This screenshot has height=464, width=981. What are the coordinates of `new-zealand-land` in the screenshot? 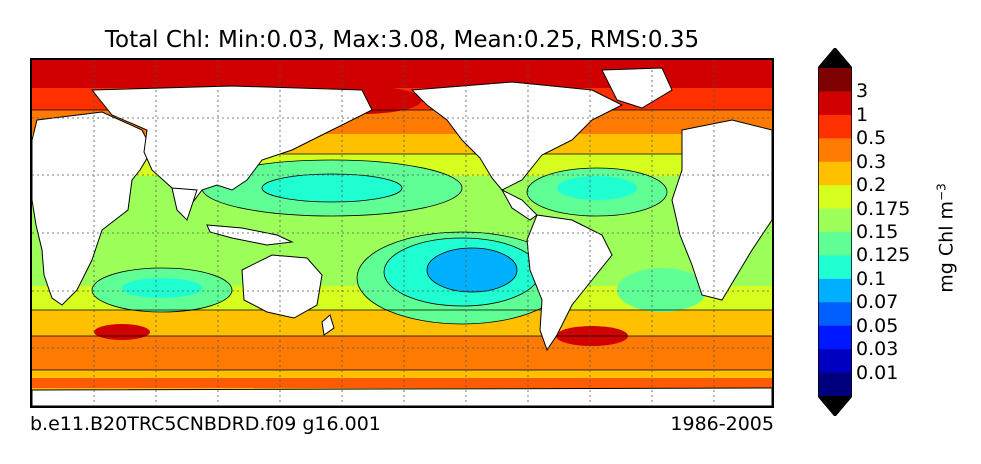 It's located at (328, 325).